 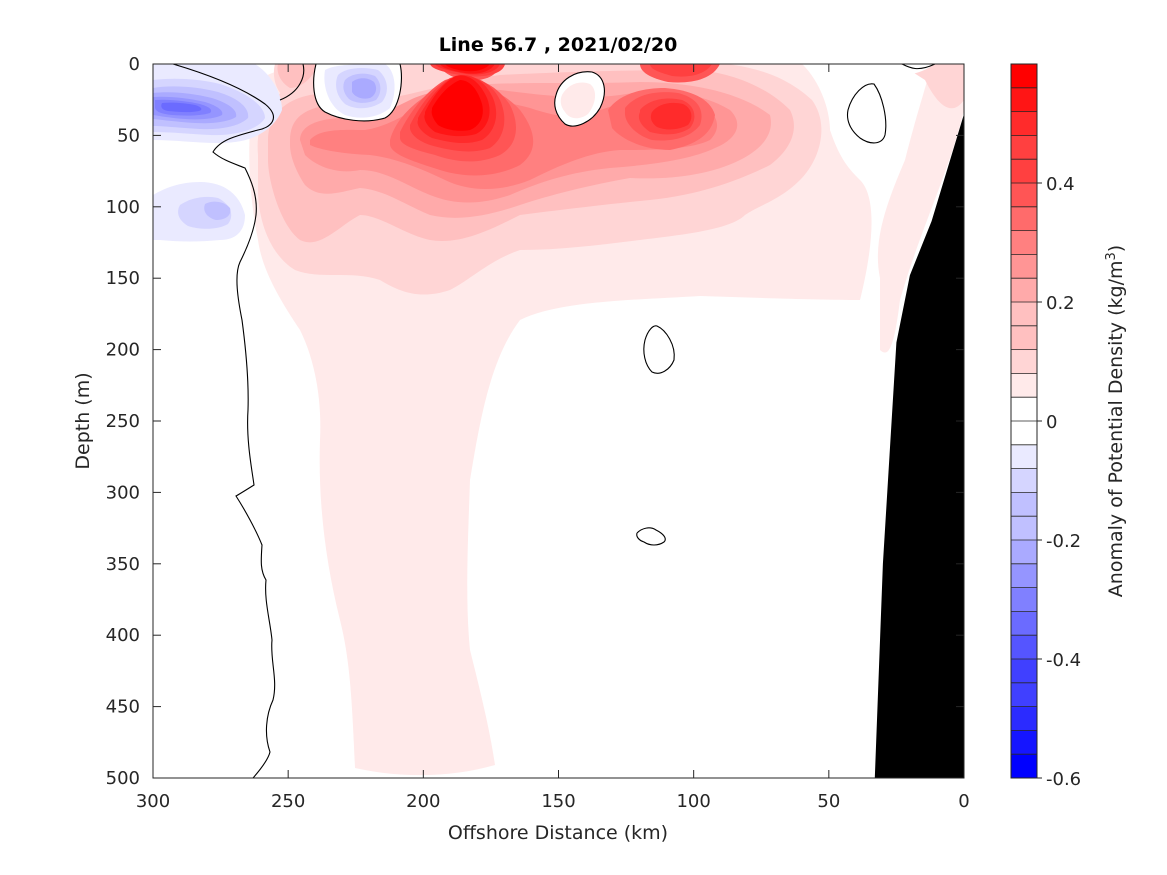 What do you see at coordinates (134, 64) in the screenshot?
I see `y-tick-label: 0` at bounding box center [134, 64].